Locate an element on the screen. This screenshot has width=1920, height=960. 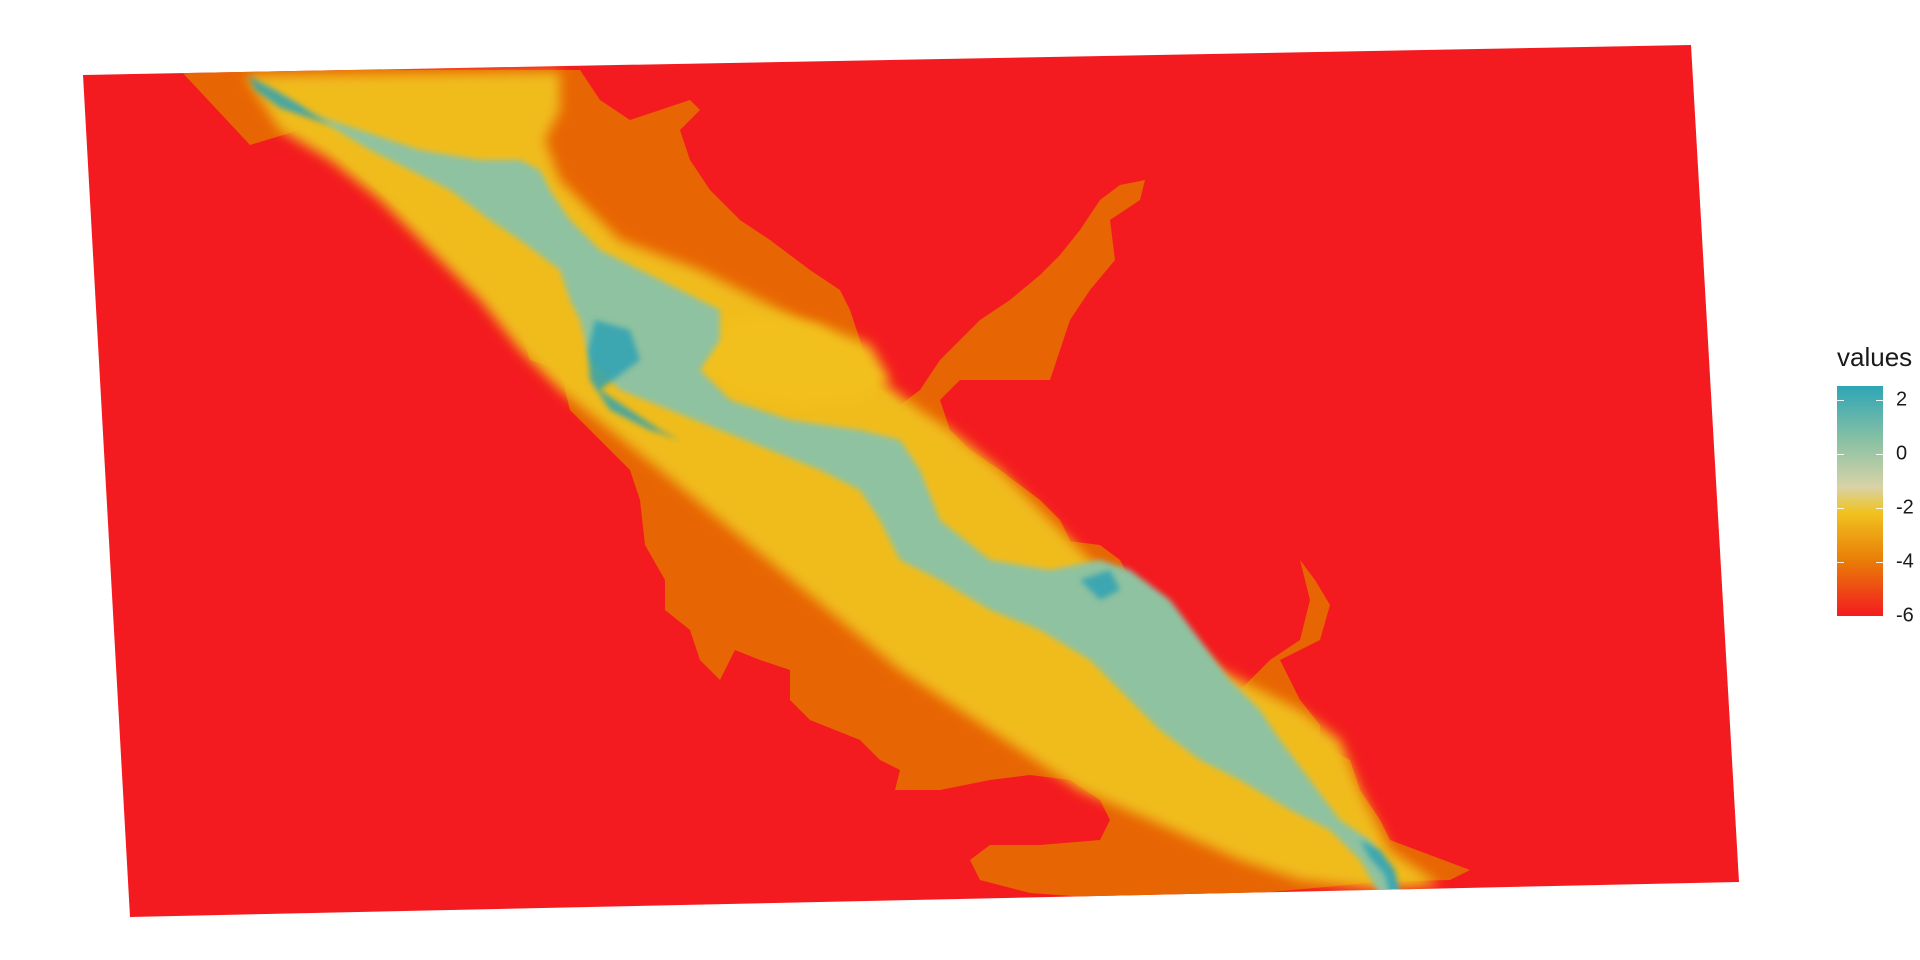
legend-colorbar is located at coordinates (1860, 501).